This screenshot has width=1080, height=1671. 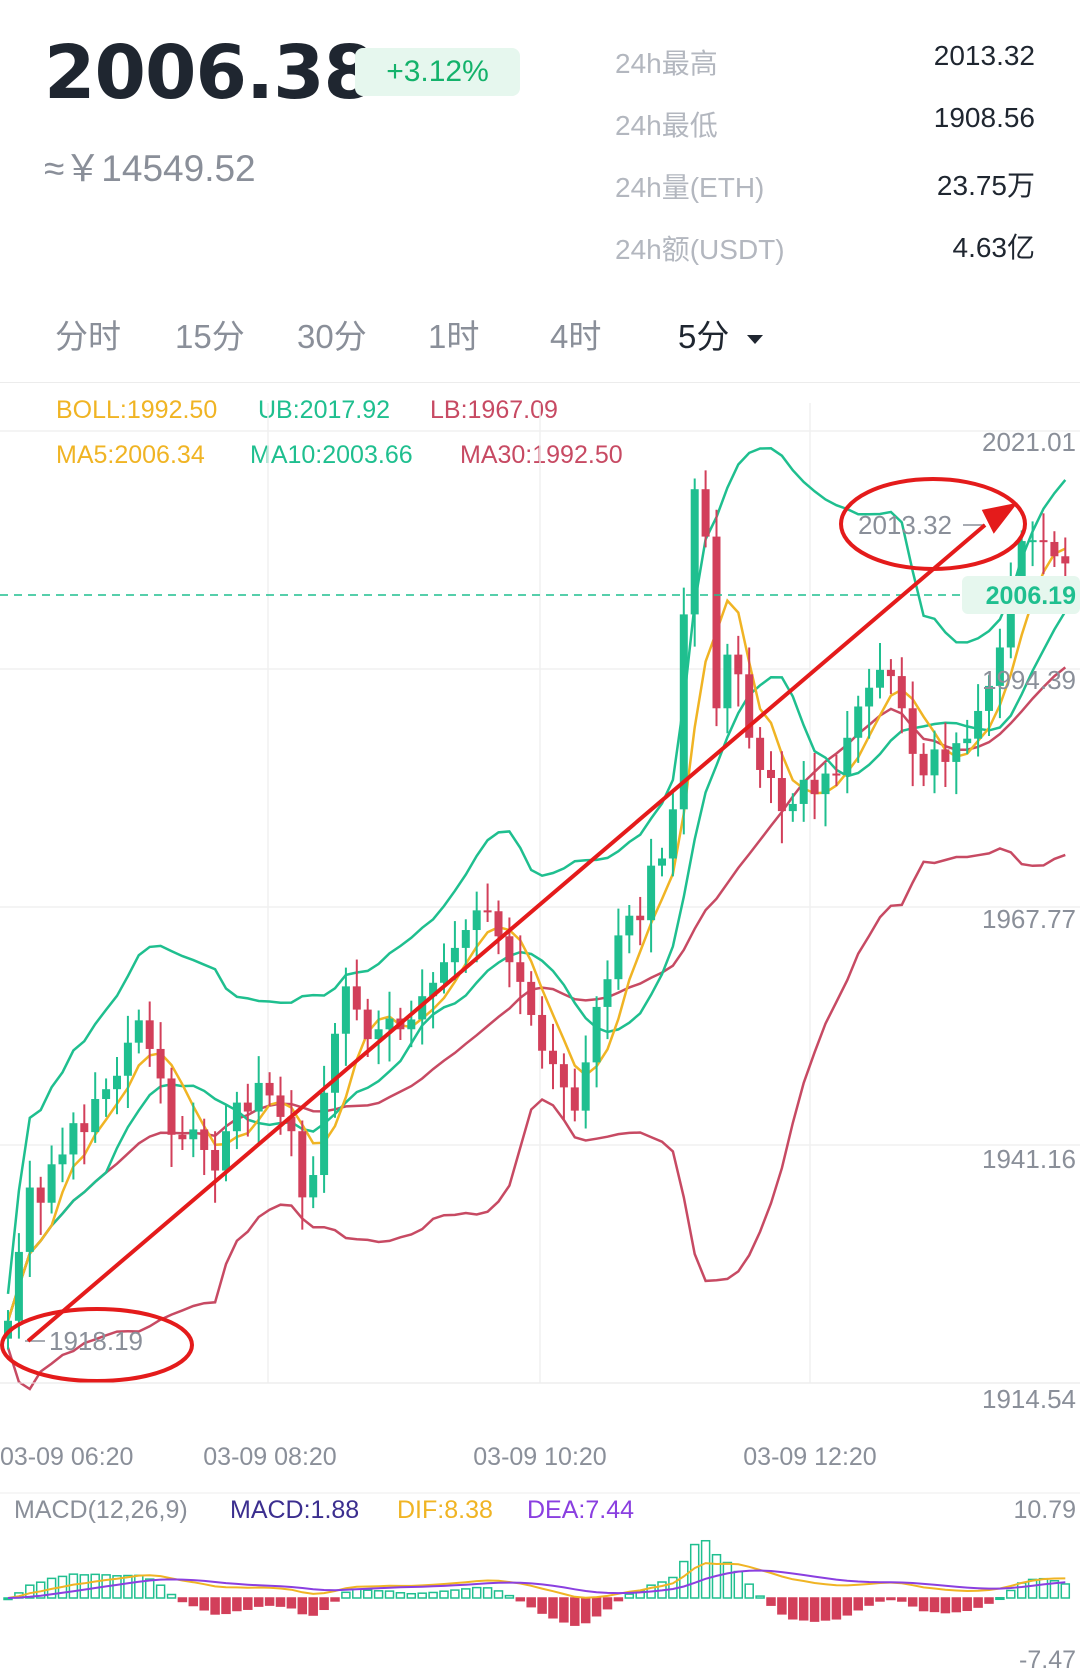 I want to click on time-tick: 03-09 12:20, so click(x=809, y=1457).